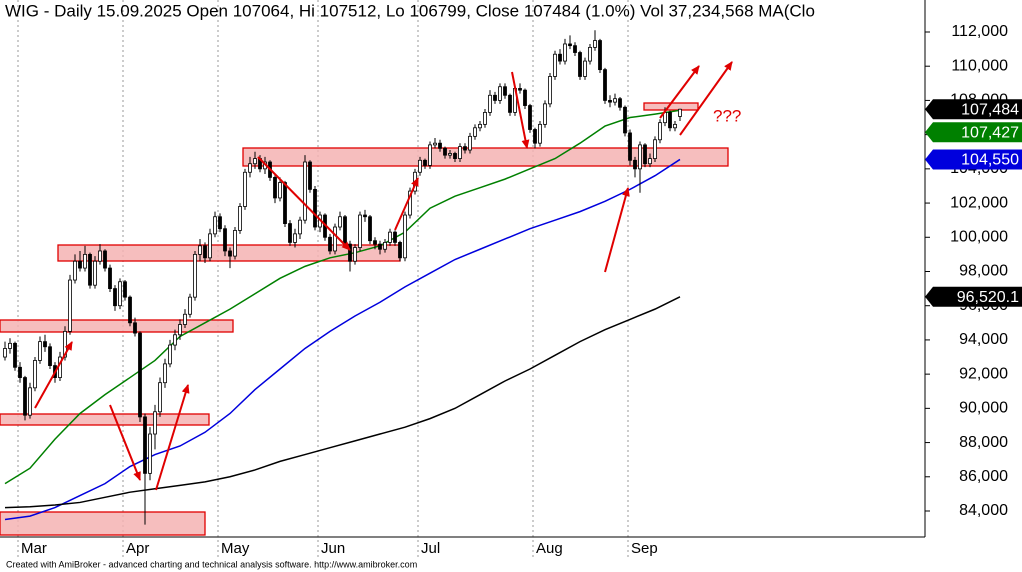 The image size is (1022, 572). I want to click on x-tick-label: Aug, so click(549, 548).